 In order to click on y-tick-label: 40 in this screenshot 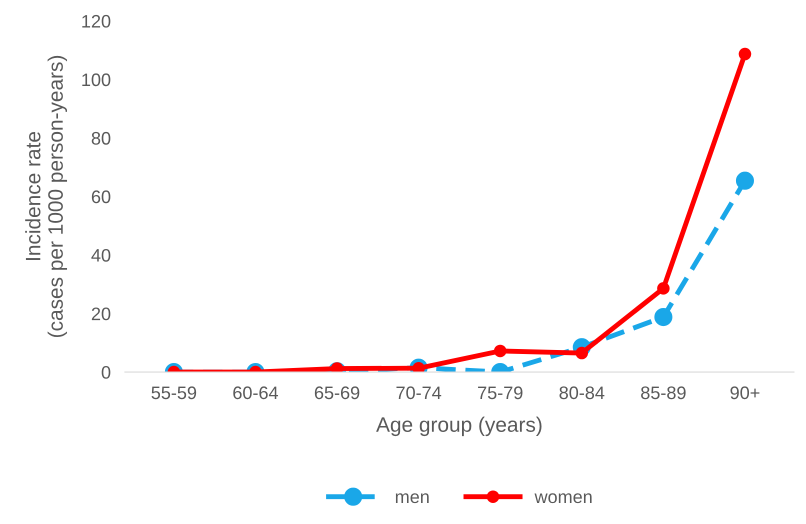, I will do `click(100, 255)`.